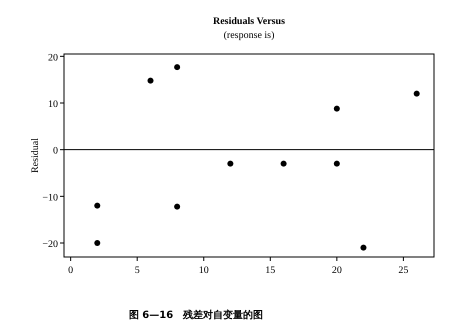 Image resolution: width=464 pixels, height=330 pixels. What do you see at coordinates (50, 244) in the screenshot?
I see `y-tick-label: −20` at bounding box center [50, 244].